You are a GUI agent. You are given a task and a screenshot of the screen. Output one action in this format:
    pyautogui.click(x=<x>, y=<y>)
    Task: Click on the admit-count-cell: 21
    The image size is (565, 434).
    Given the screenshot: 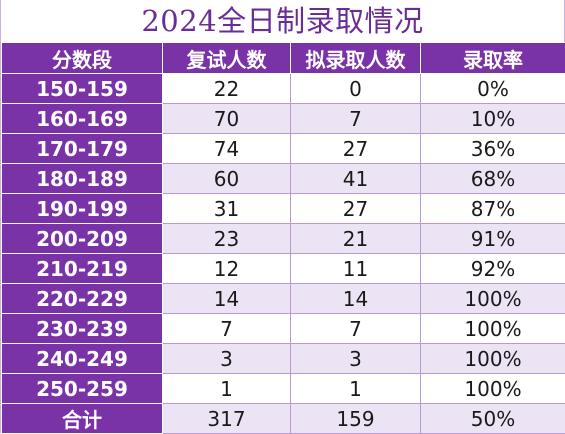 What is the action you would take?
    pyautogui.click(x=356, y=239)
    